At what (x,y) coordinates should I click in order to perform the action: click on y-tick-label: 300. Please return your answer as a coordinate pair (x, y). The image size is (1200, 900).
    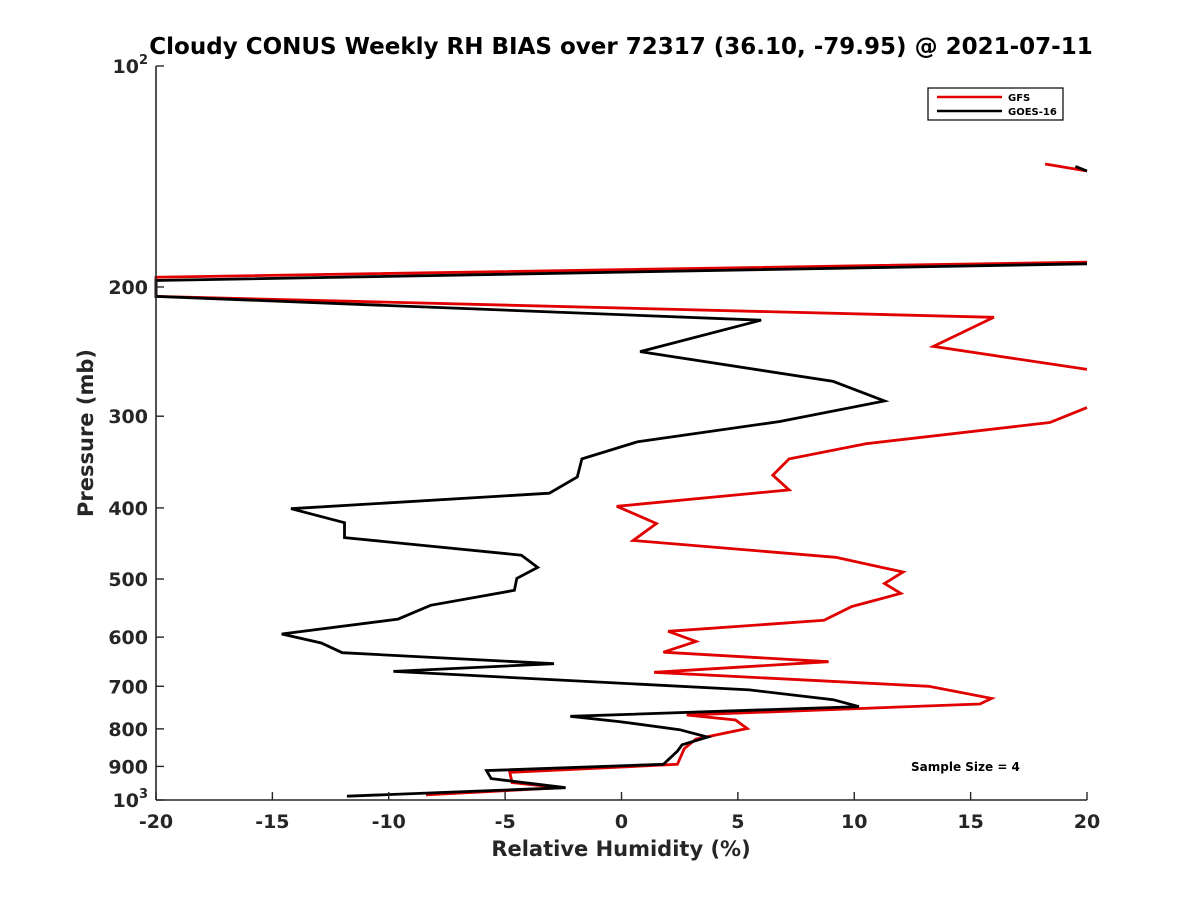
    Looking at the image, I should click on (128, 417).